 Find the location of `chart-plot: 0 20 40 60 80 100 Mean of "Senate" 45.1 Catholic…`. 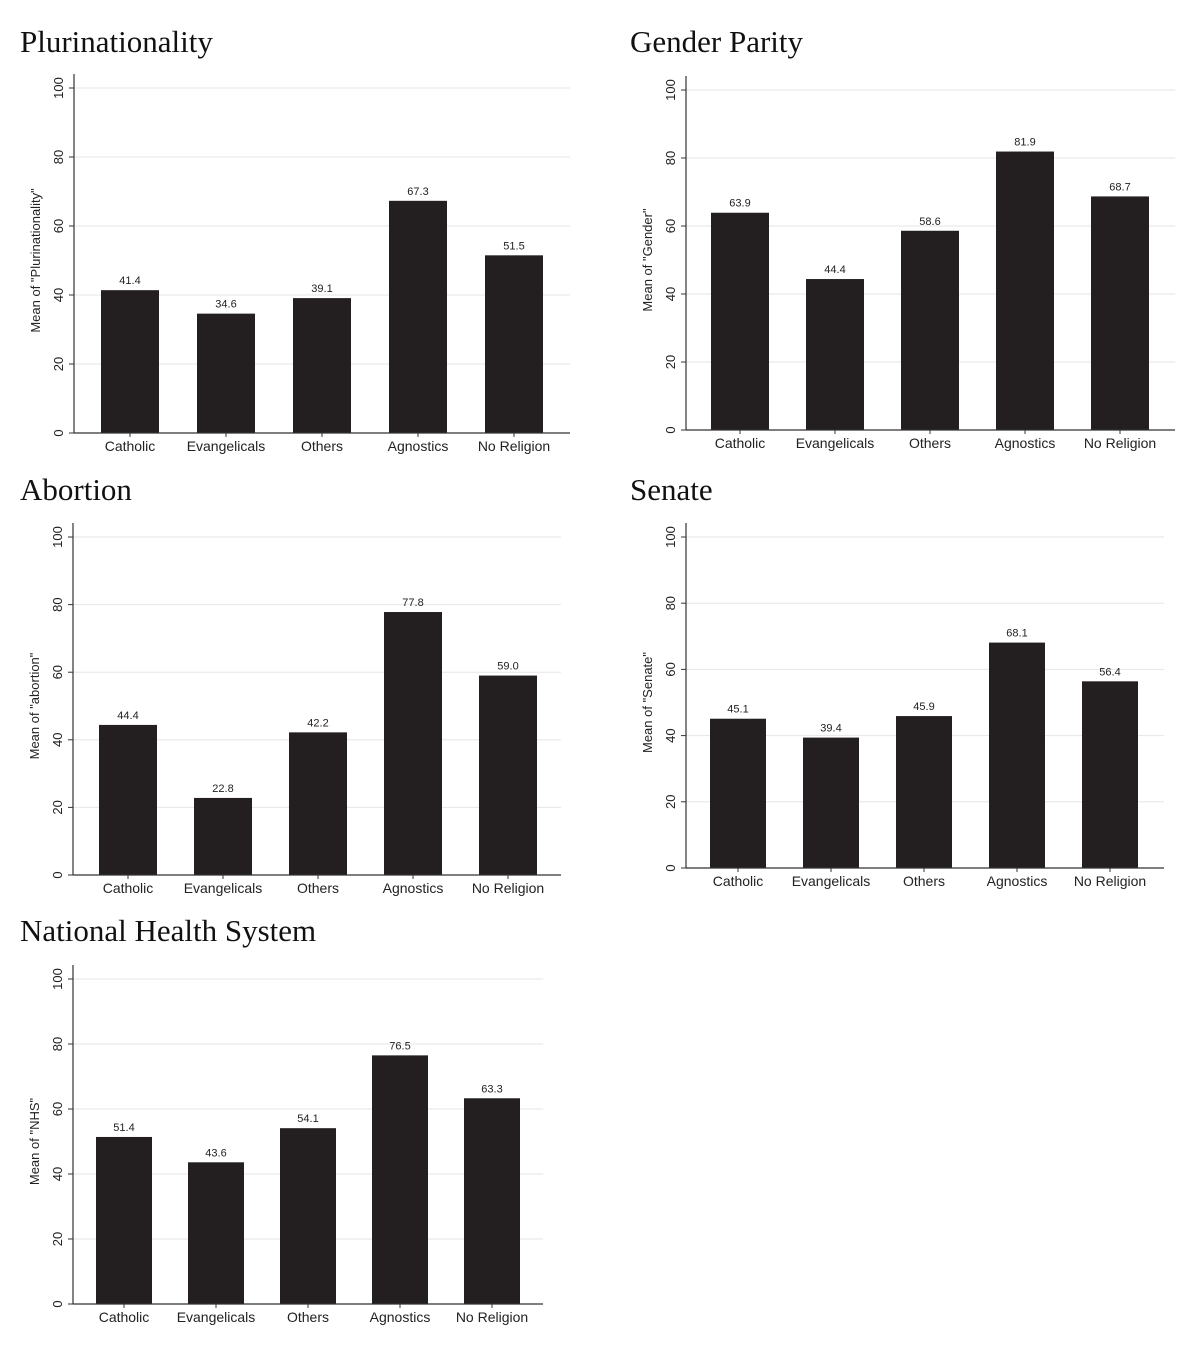

chart-plot: 0 20 40 60 80 100 Mean of "Senate" 45.1 Catholic… is located at coordinates (902, 706).